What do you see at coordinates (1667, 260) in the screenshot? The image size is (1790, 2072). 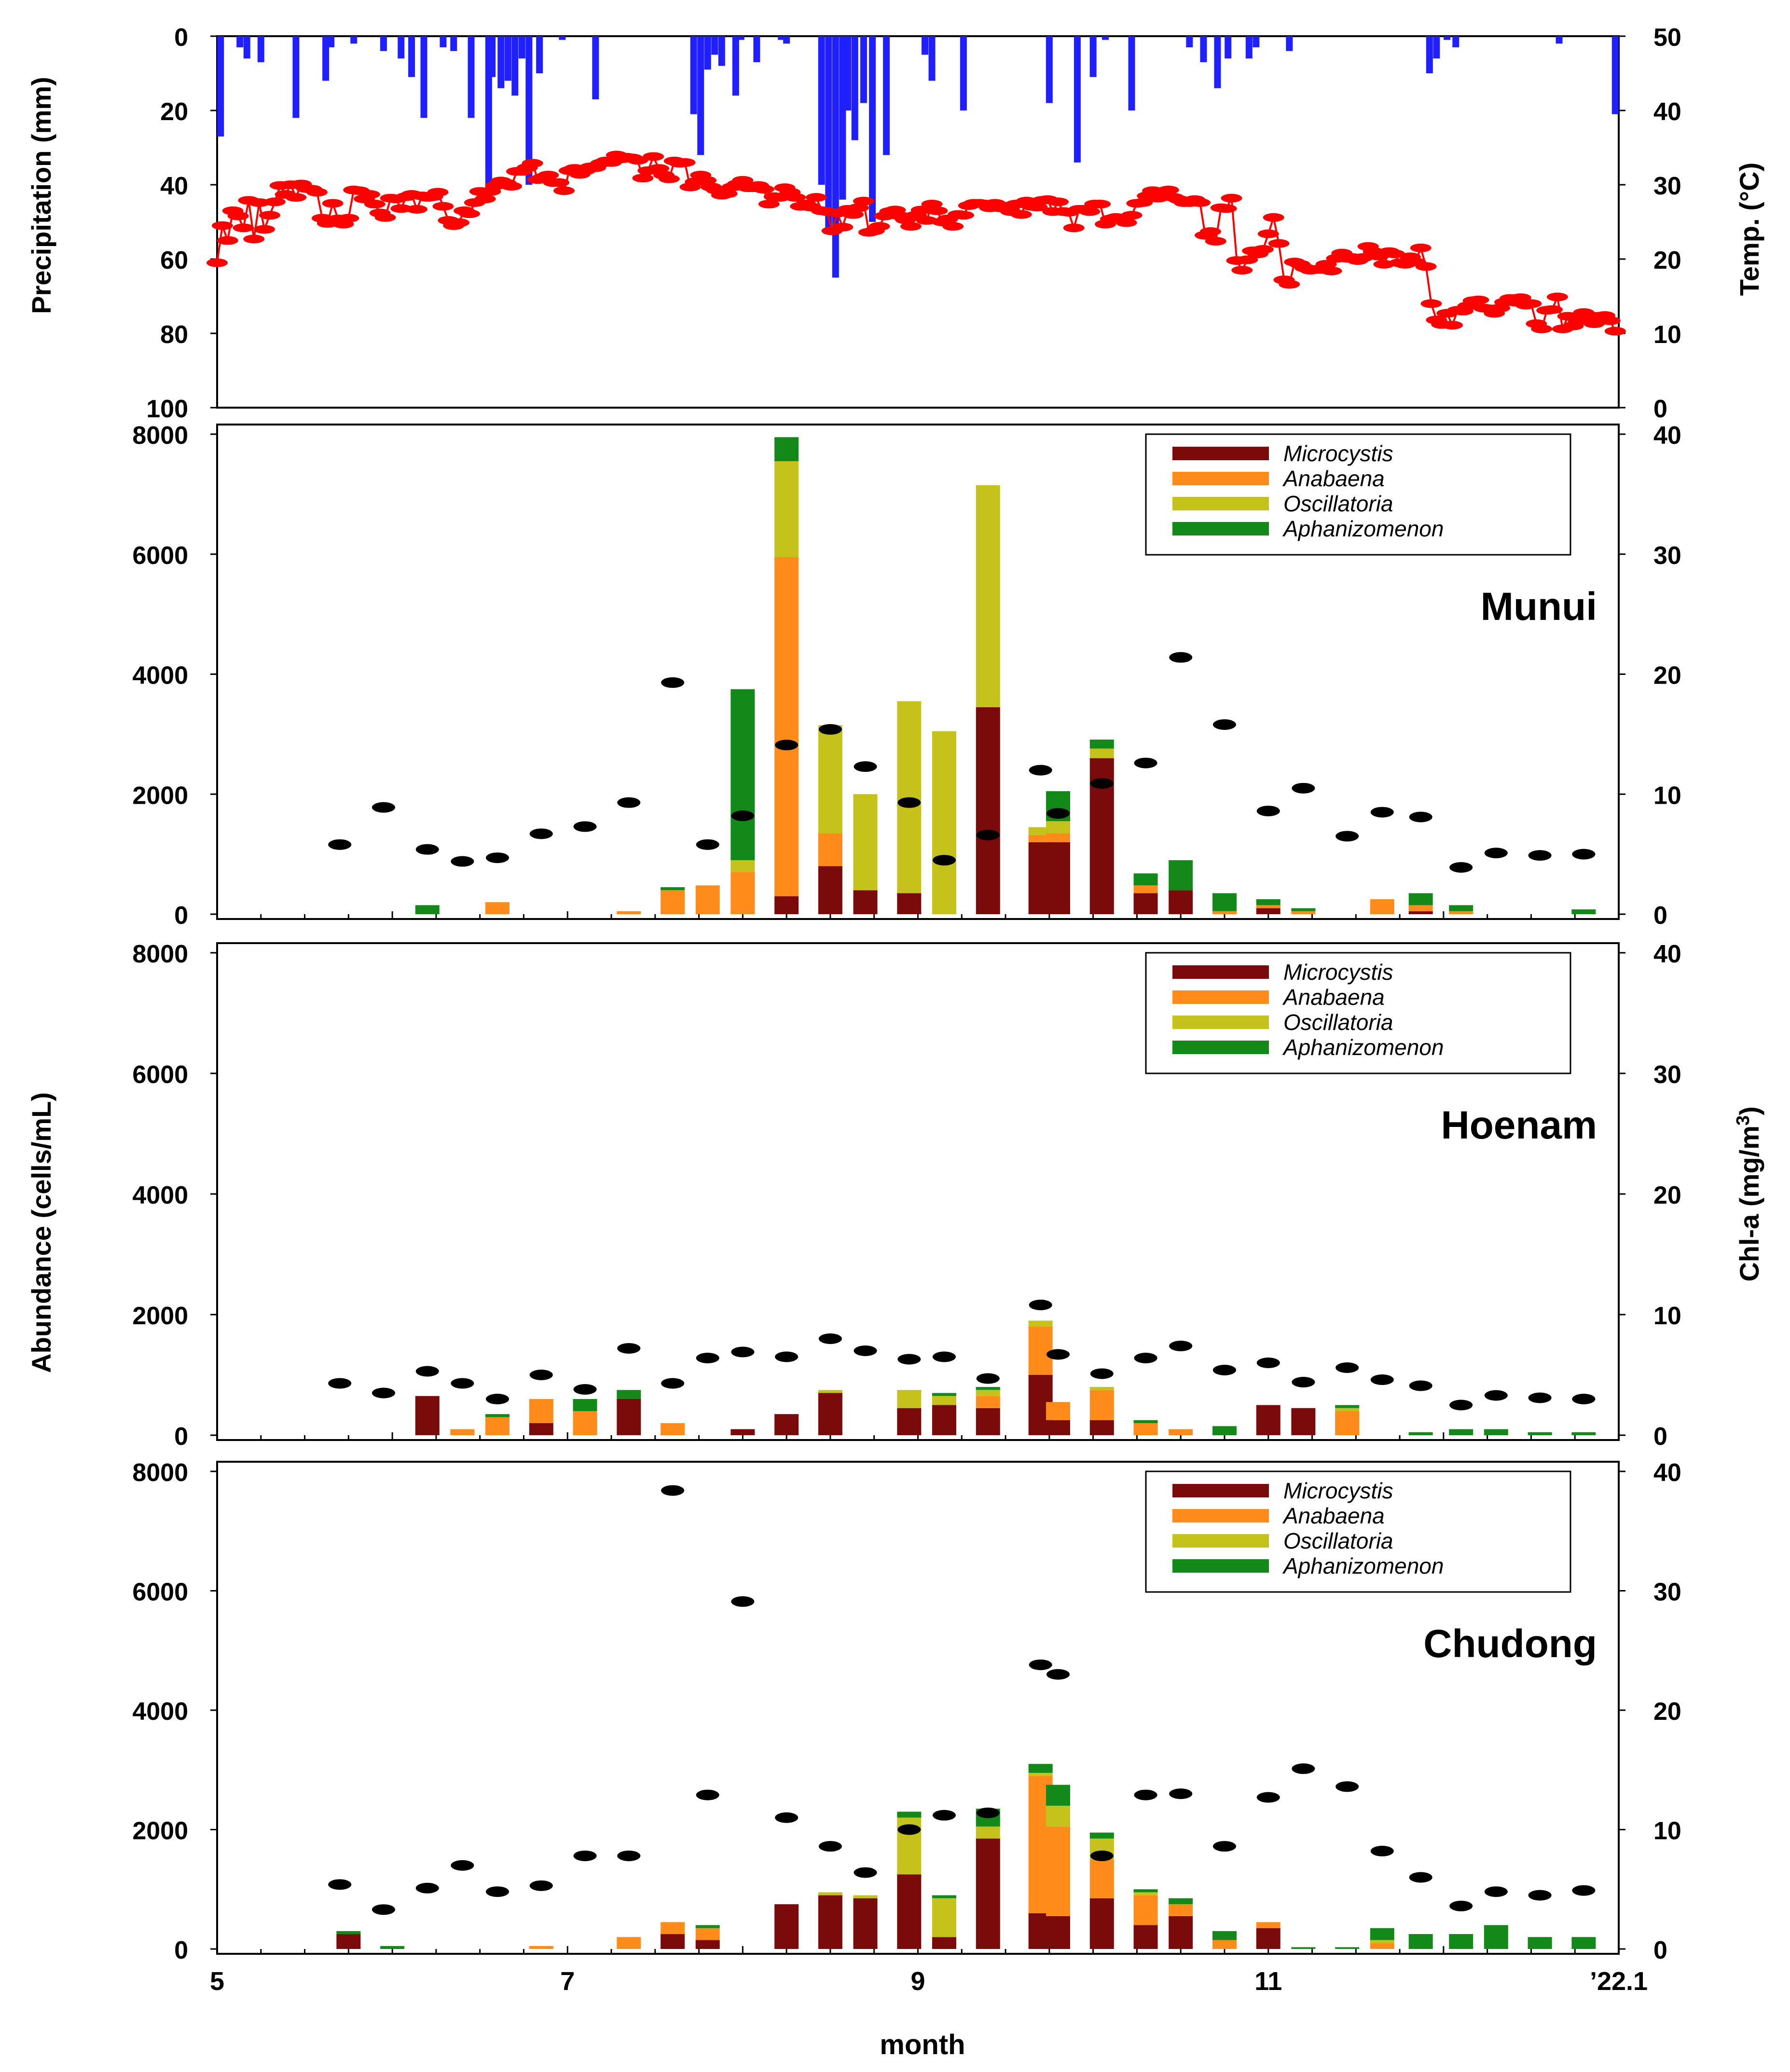 I see `temp-tick-label: 20` at bounding box center [1667, 260].